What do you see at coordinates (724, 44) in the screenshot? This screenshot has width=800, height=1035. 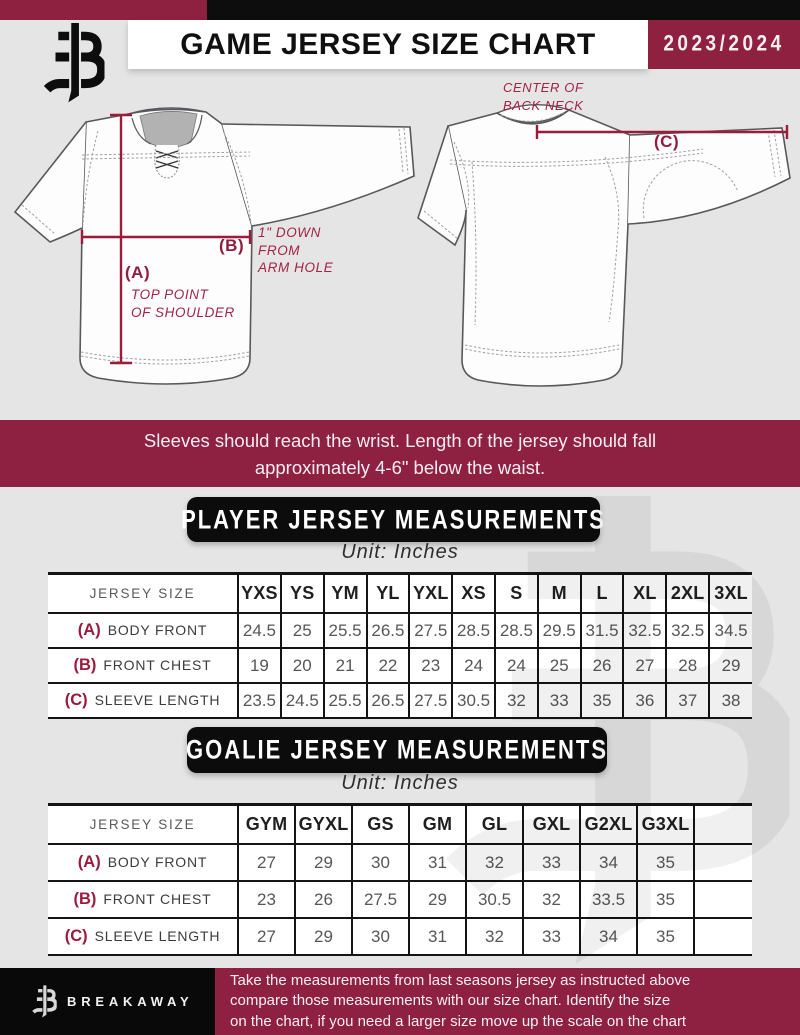 I see `season-badge: 2023/2024` at bounding box center [724, 44].